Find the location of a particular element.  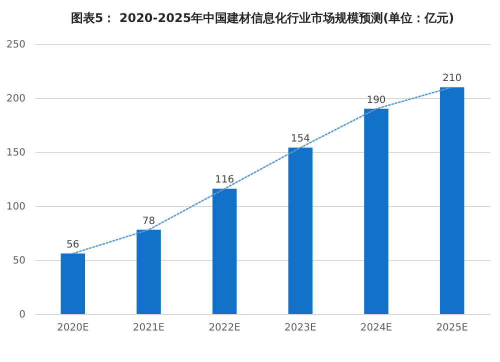

data-label: 190 is located at coordinates (376, 100).